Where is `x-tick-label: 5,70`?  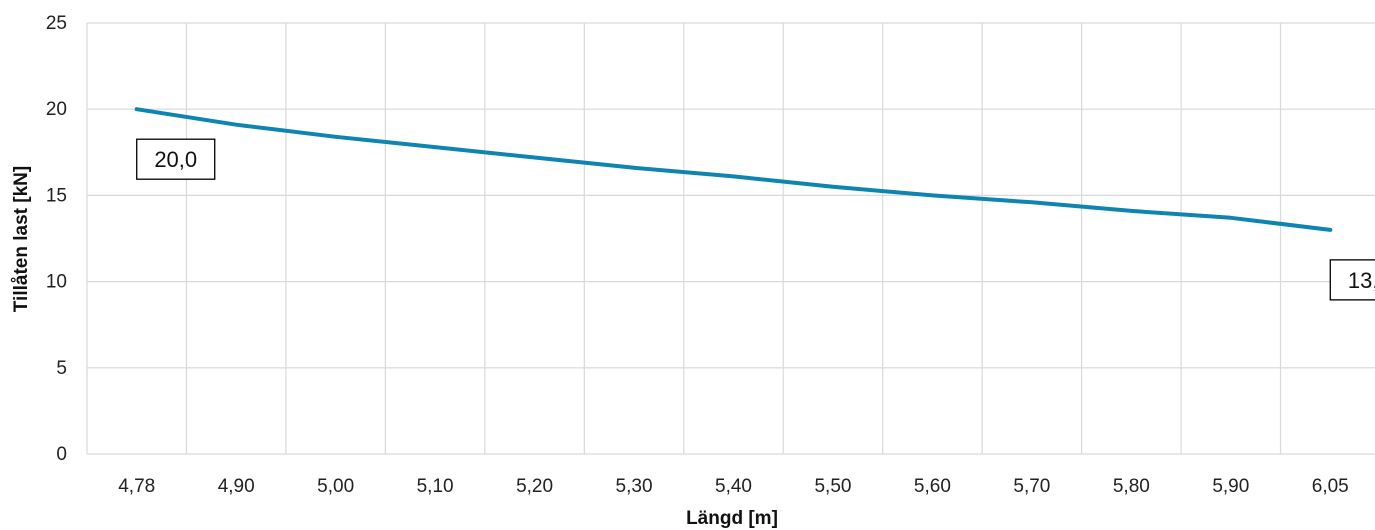 x-tick-label: 5,70 is located at coordinates (1031, 486).